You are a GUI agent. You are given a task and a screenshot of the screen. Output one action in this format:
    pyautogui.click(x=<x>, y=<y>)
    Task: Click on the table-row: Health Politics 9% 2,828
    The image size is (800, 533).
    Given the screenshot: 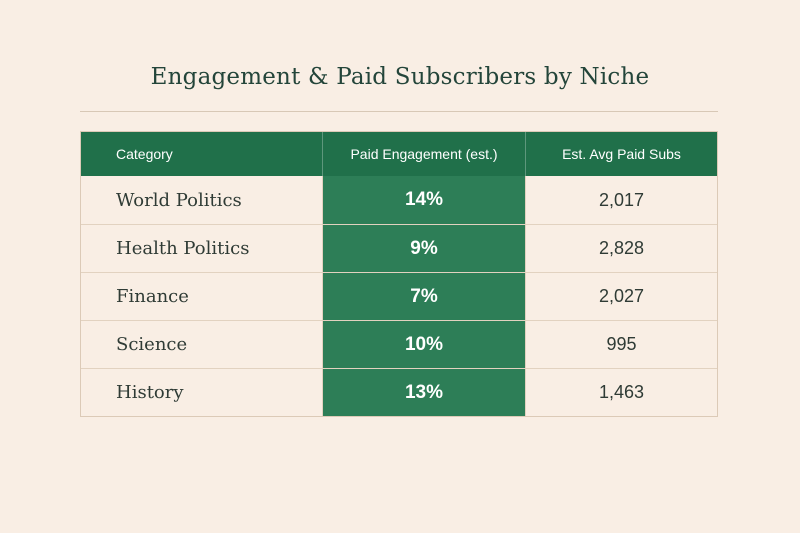 What is the action you would take?
    pyautogui.click(x=399, y=248)
    